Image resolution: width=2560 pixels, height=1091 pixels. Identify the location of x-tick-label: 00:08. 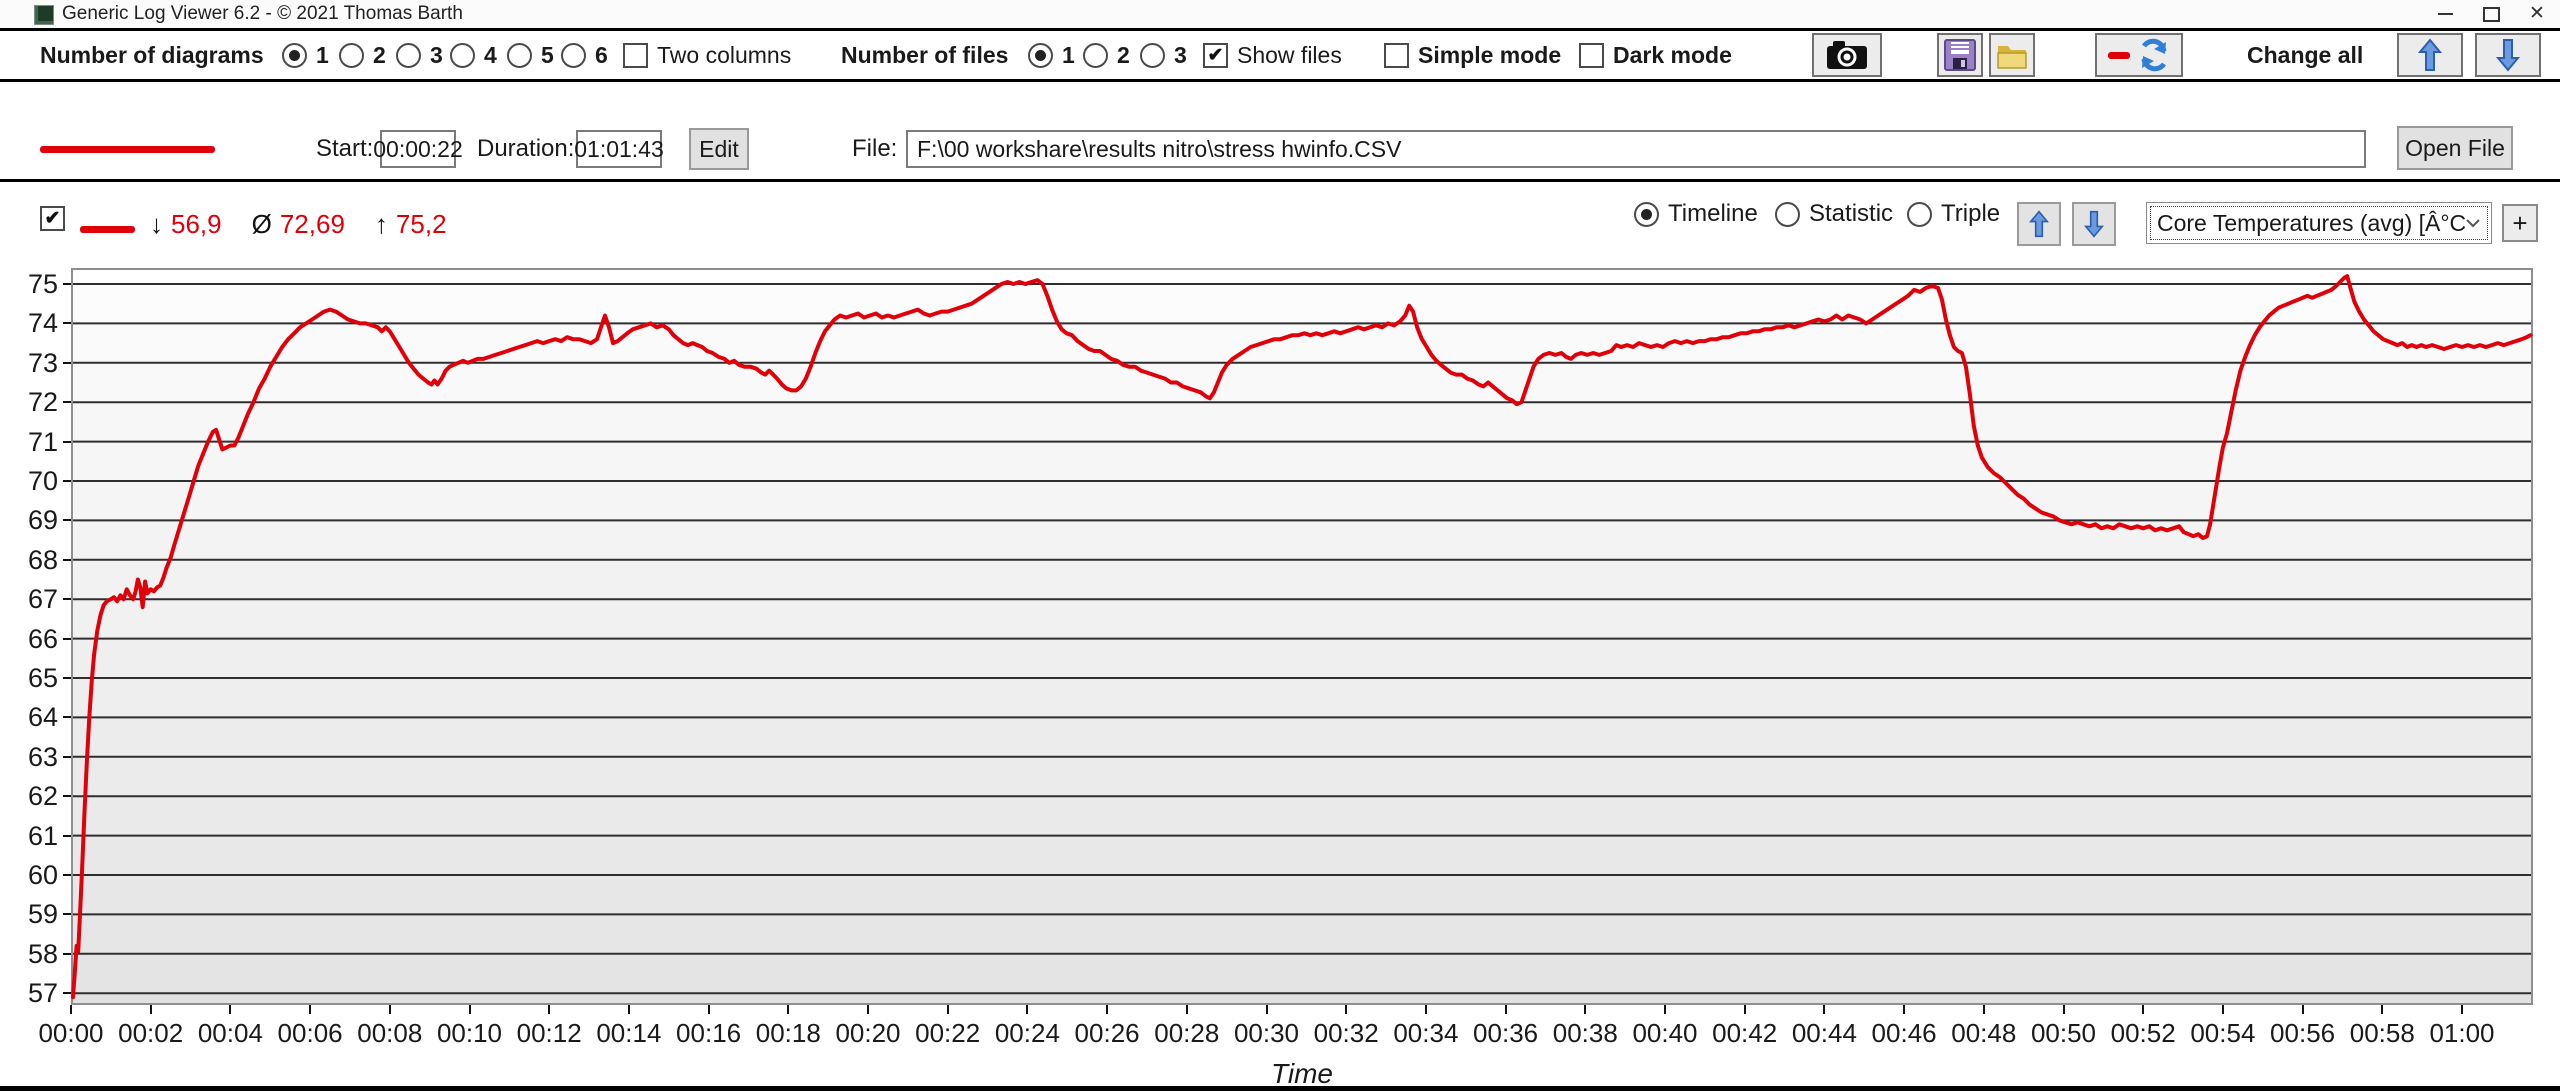
(390, 1033).